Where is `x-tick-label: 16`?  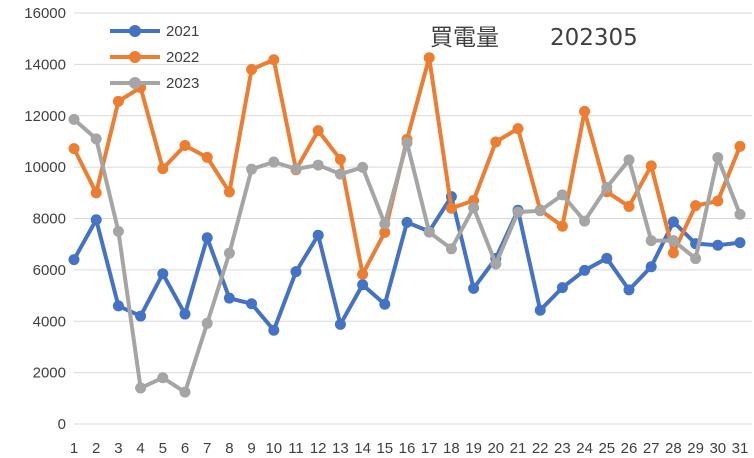 x-tick-label: 16 is located at coordinates (407, 448).